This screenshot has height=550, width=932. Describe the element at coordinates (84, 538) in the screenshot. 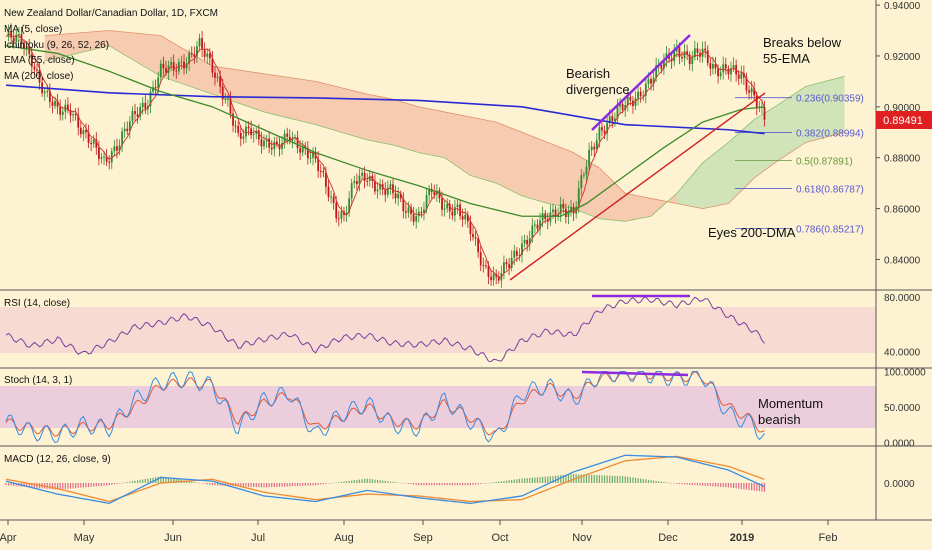

I see `time-tick-label: May` at that location.